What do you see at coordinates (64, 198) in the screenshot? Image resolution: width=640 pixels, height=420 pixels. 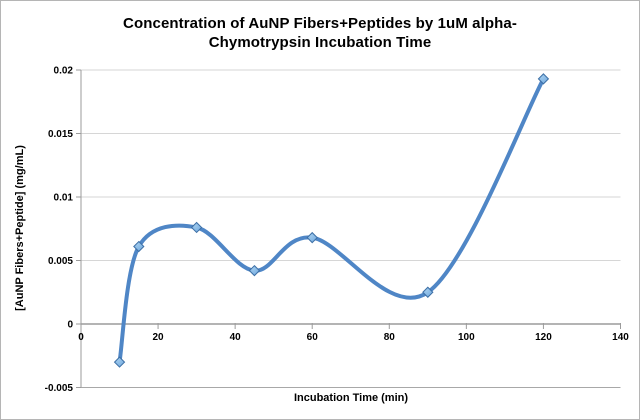 I see `y-tick-label: 0.01` at bounding box center [64, 198].